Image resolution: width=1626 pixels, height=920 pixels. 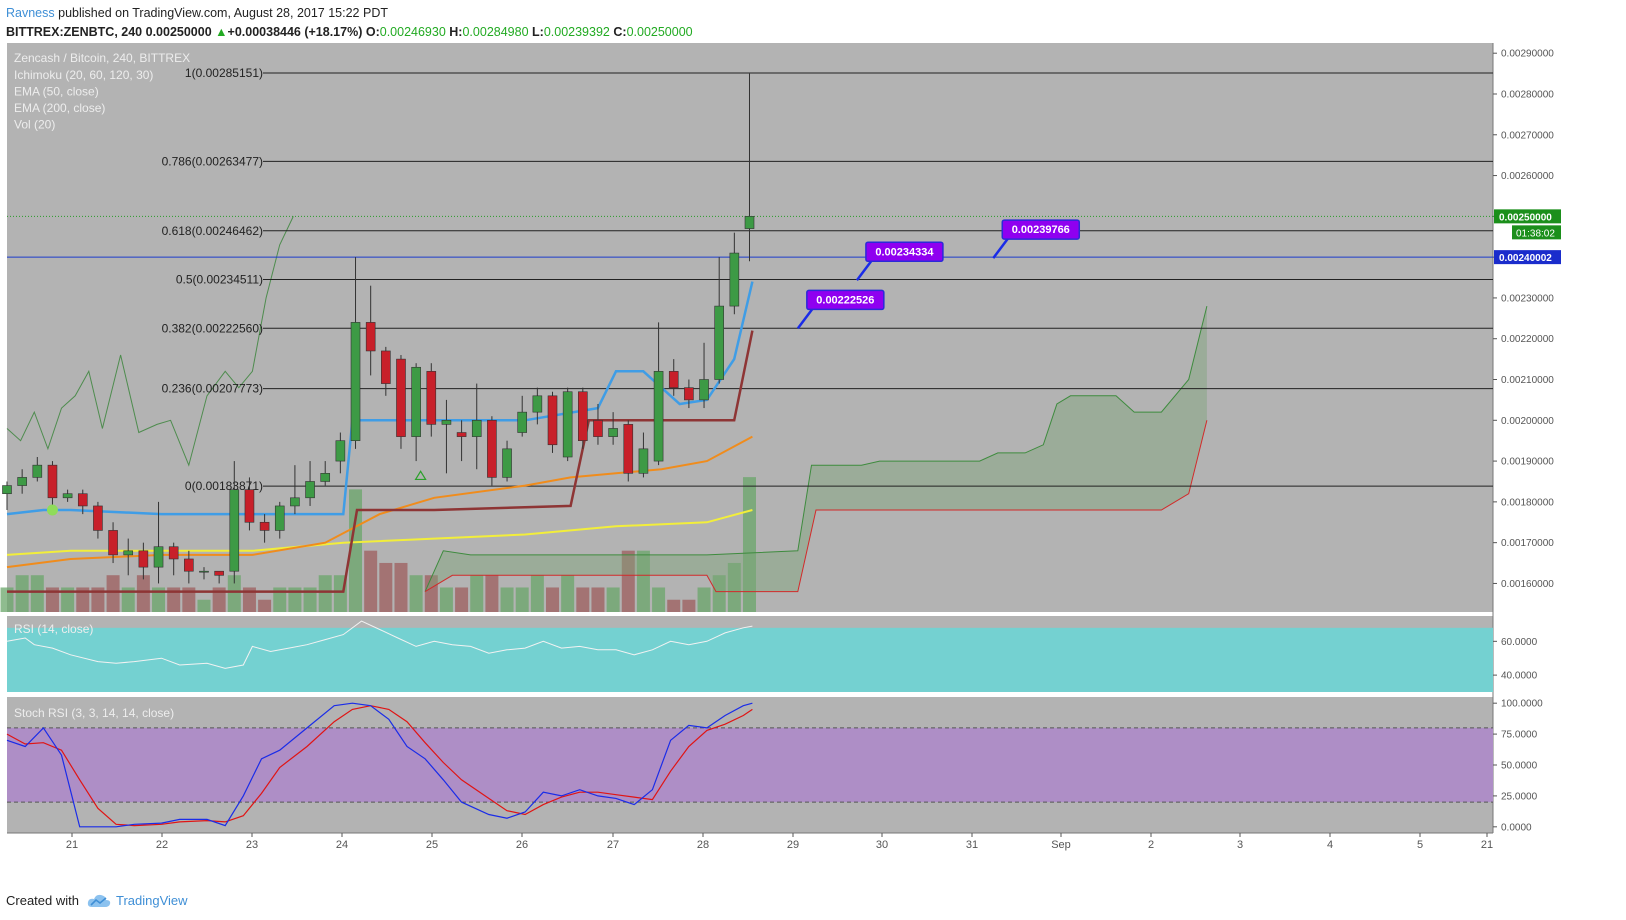 I want to click on legend-item: Vol (20), so click(x=34, y=125).